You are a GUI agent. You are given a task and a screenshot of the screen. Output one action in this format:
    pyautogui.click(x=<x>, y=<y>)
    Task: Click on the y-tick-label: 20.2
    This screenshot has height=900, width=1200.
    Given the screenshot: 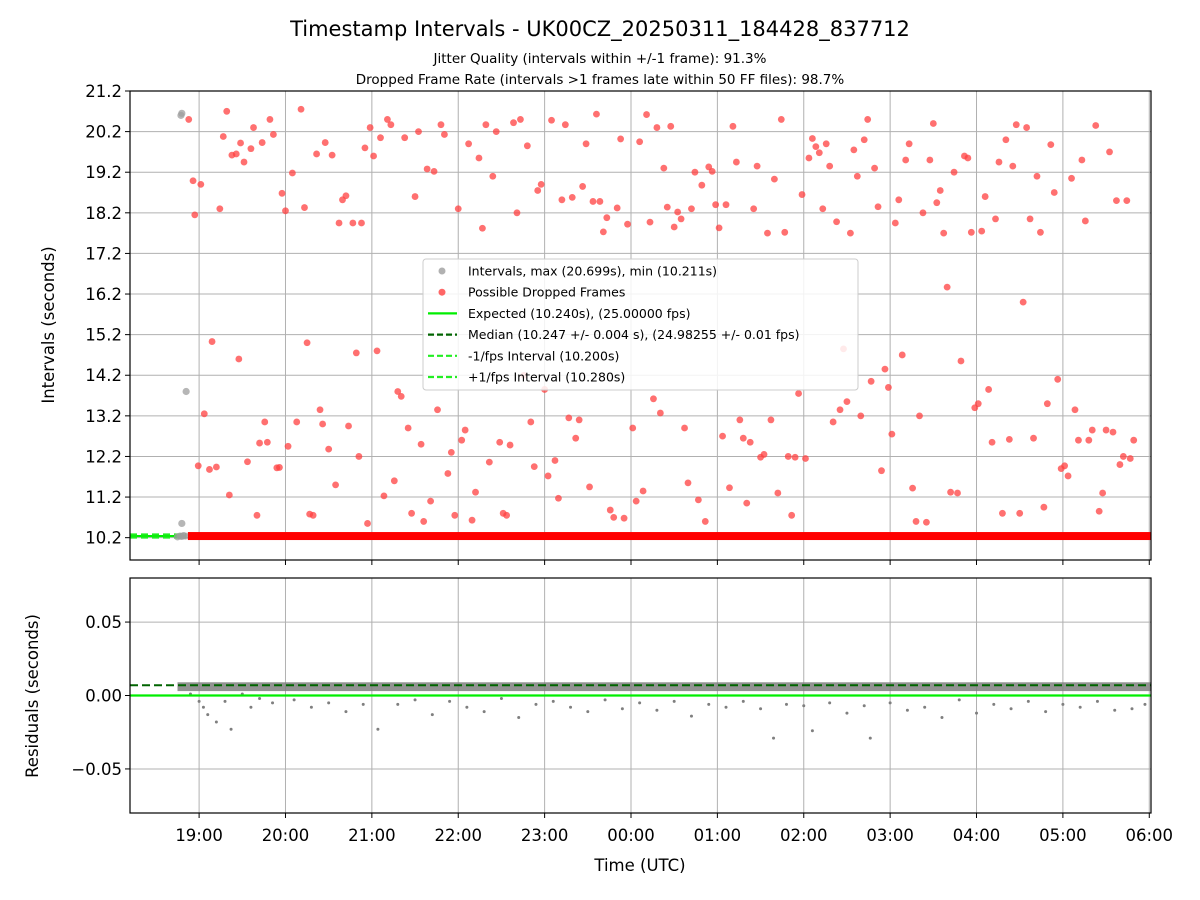 What is the action you would take?
    pyautogui.click(x=103, y=132)
    